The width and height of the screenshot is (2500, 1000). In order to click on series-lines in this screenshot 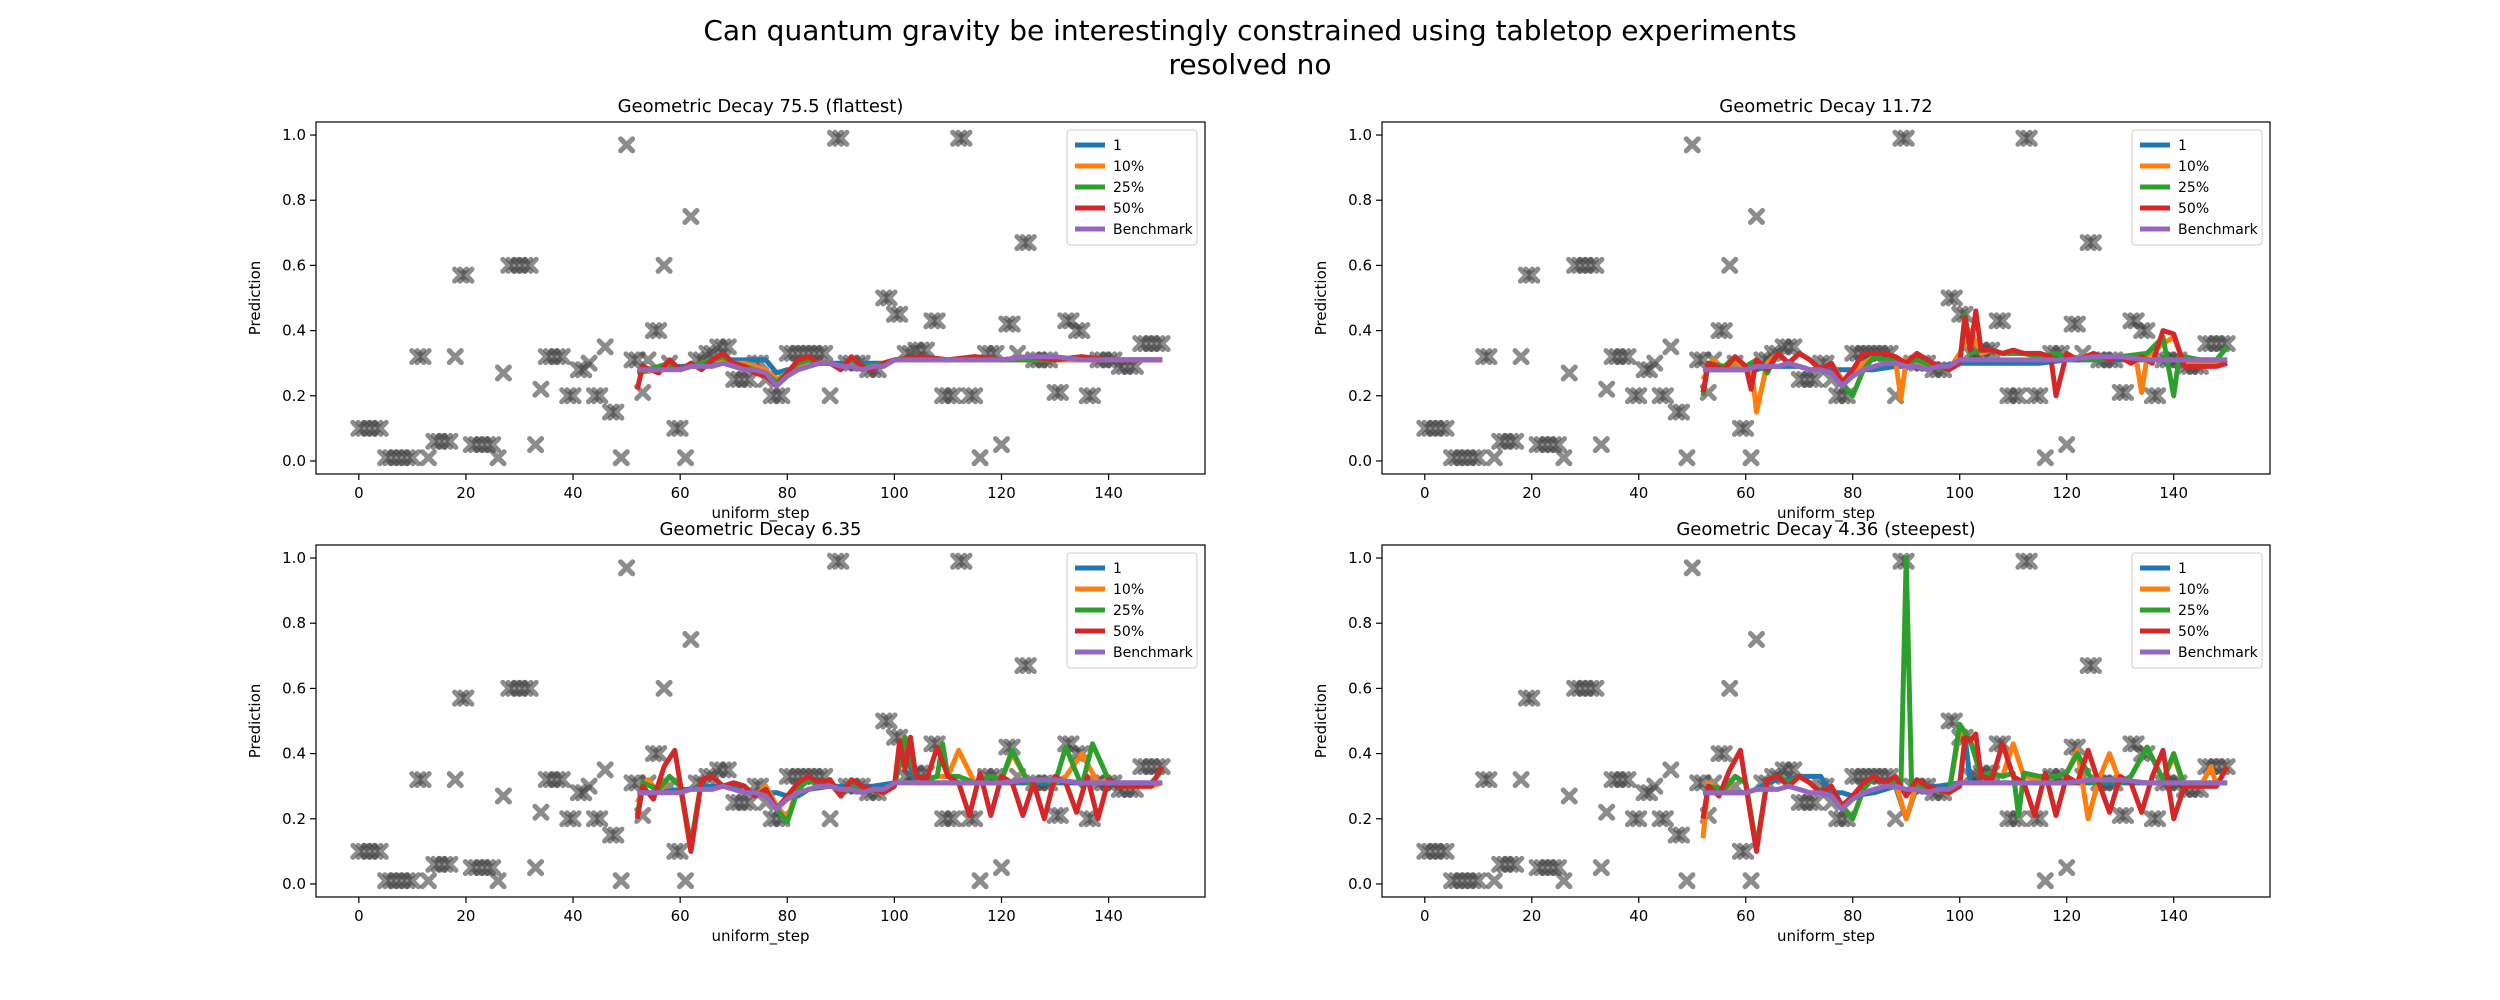, I will do `click(899, 794)`.